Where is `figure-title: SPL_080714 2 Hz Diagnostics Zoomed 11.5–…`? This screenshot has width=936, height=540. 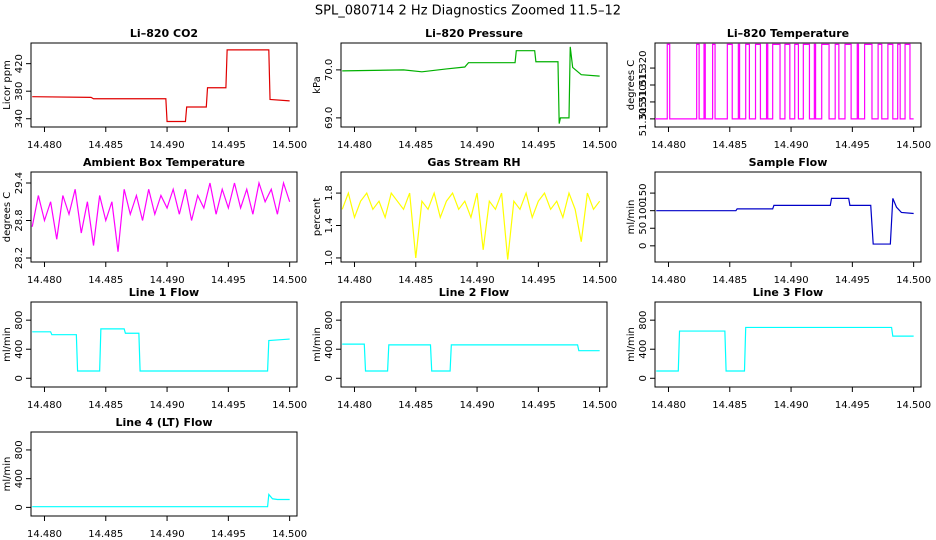
figure-title: SPL_080714 2 Hz Diagnostics Zoomed 11.5–… is located at coordinates (468, 11).